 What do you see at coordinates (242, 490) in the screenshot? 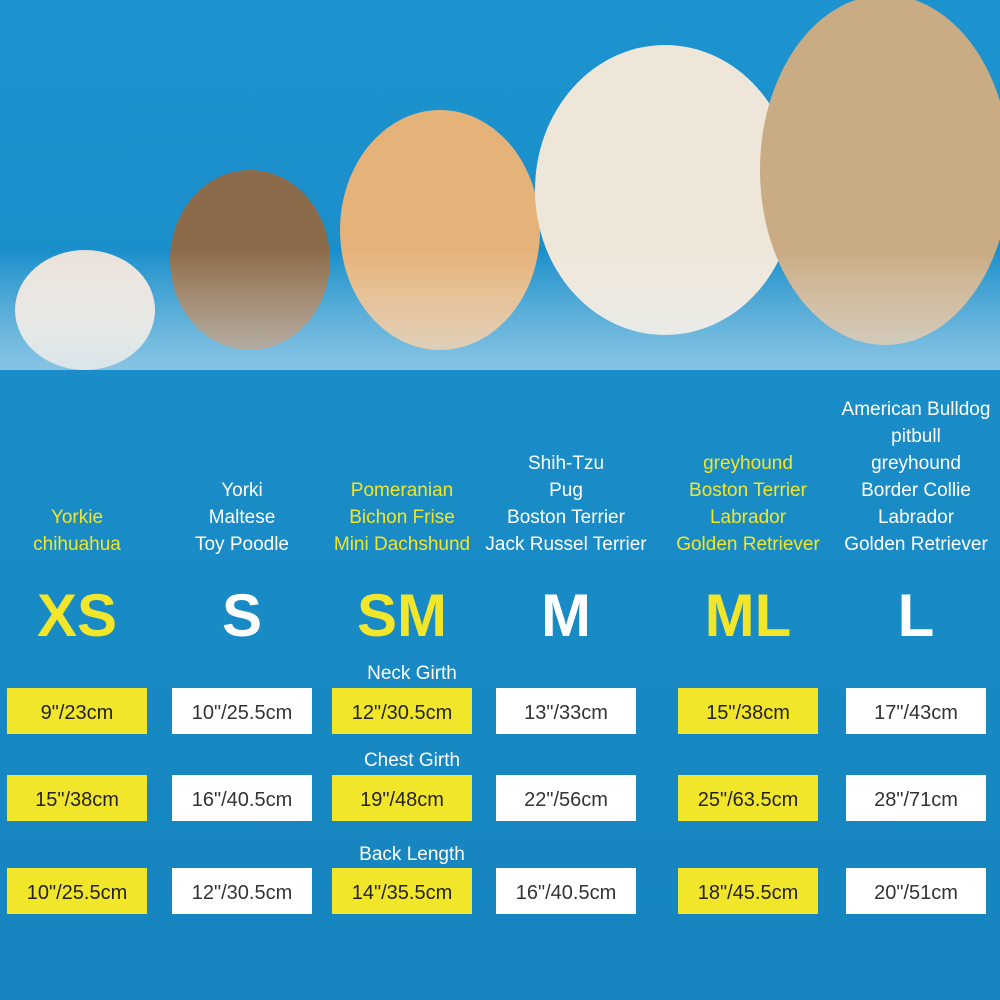
I see `breed-name: Yorki` at bounding box center [242, 490].